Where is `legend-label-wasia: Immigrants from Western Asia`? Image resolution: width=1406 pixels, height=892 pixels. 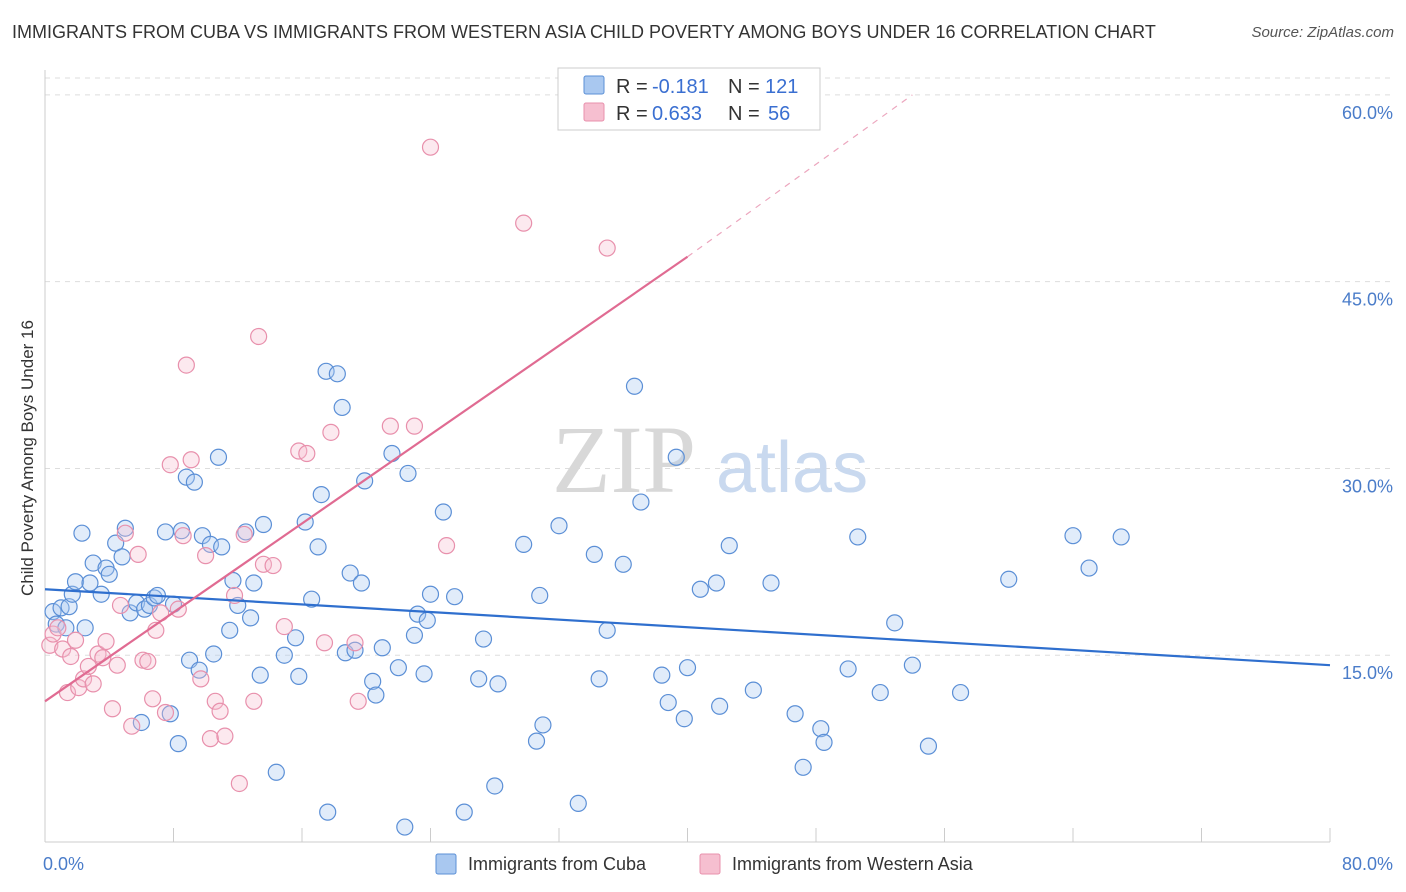 legend-label-wasia: Immigrants from Western Asia is located at coordinates (853, 864).